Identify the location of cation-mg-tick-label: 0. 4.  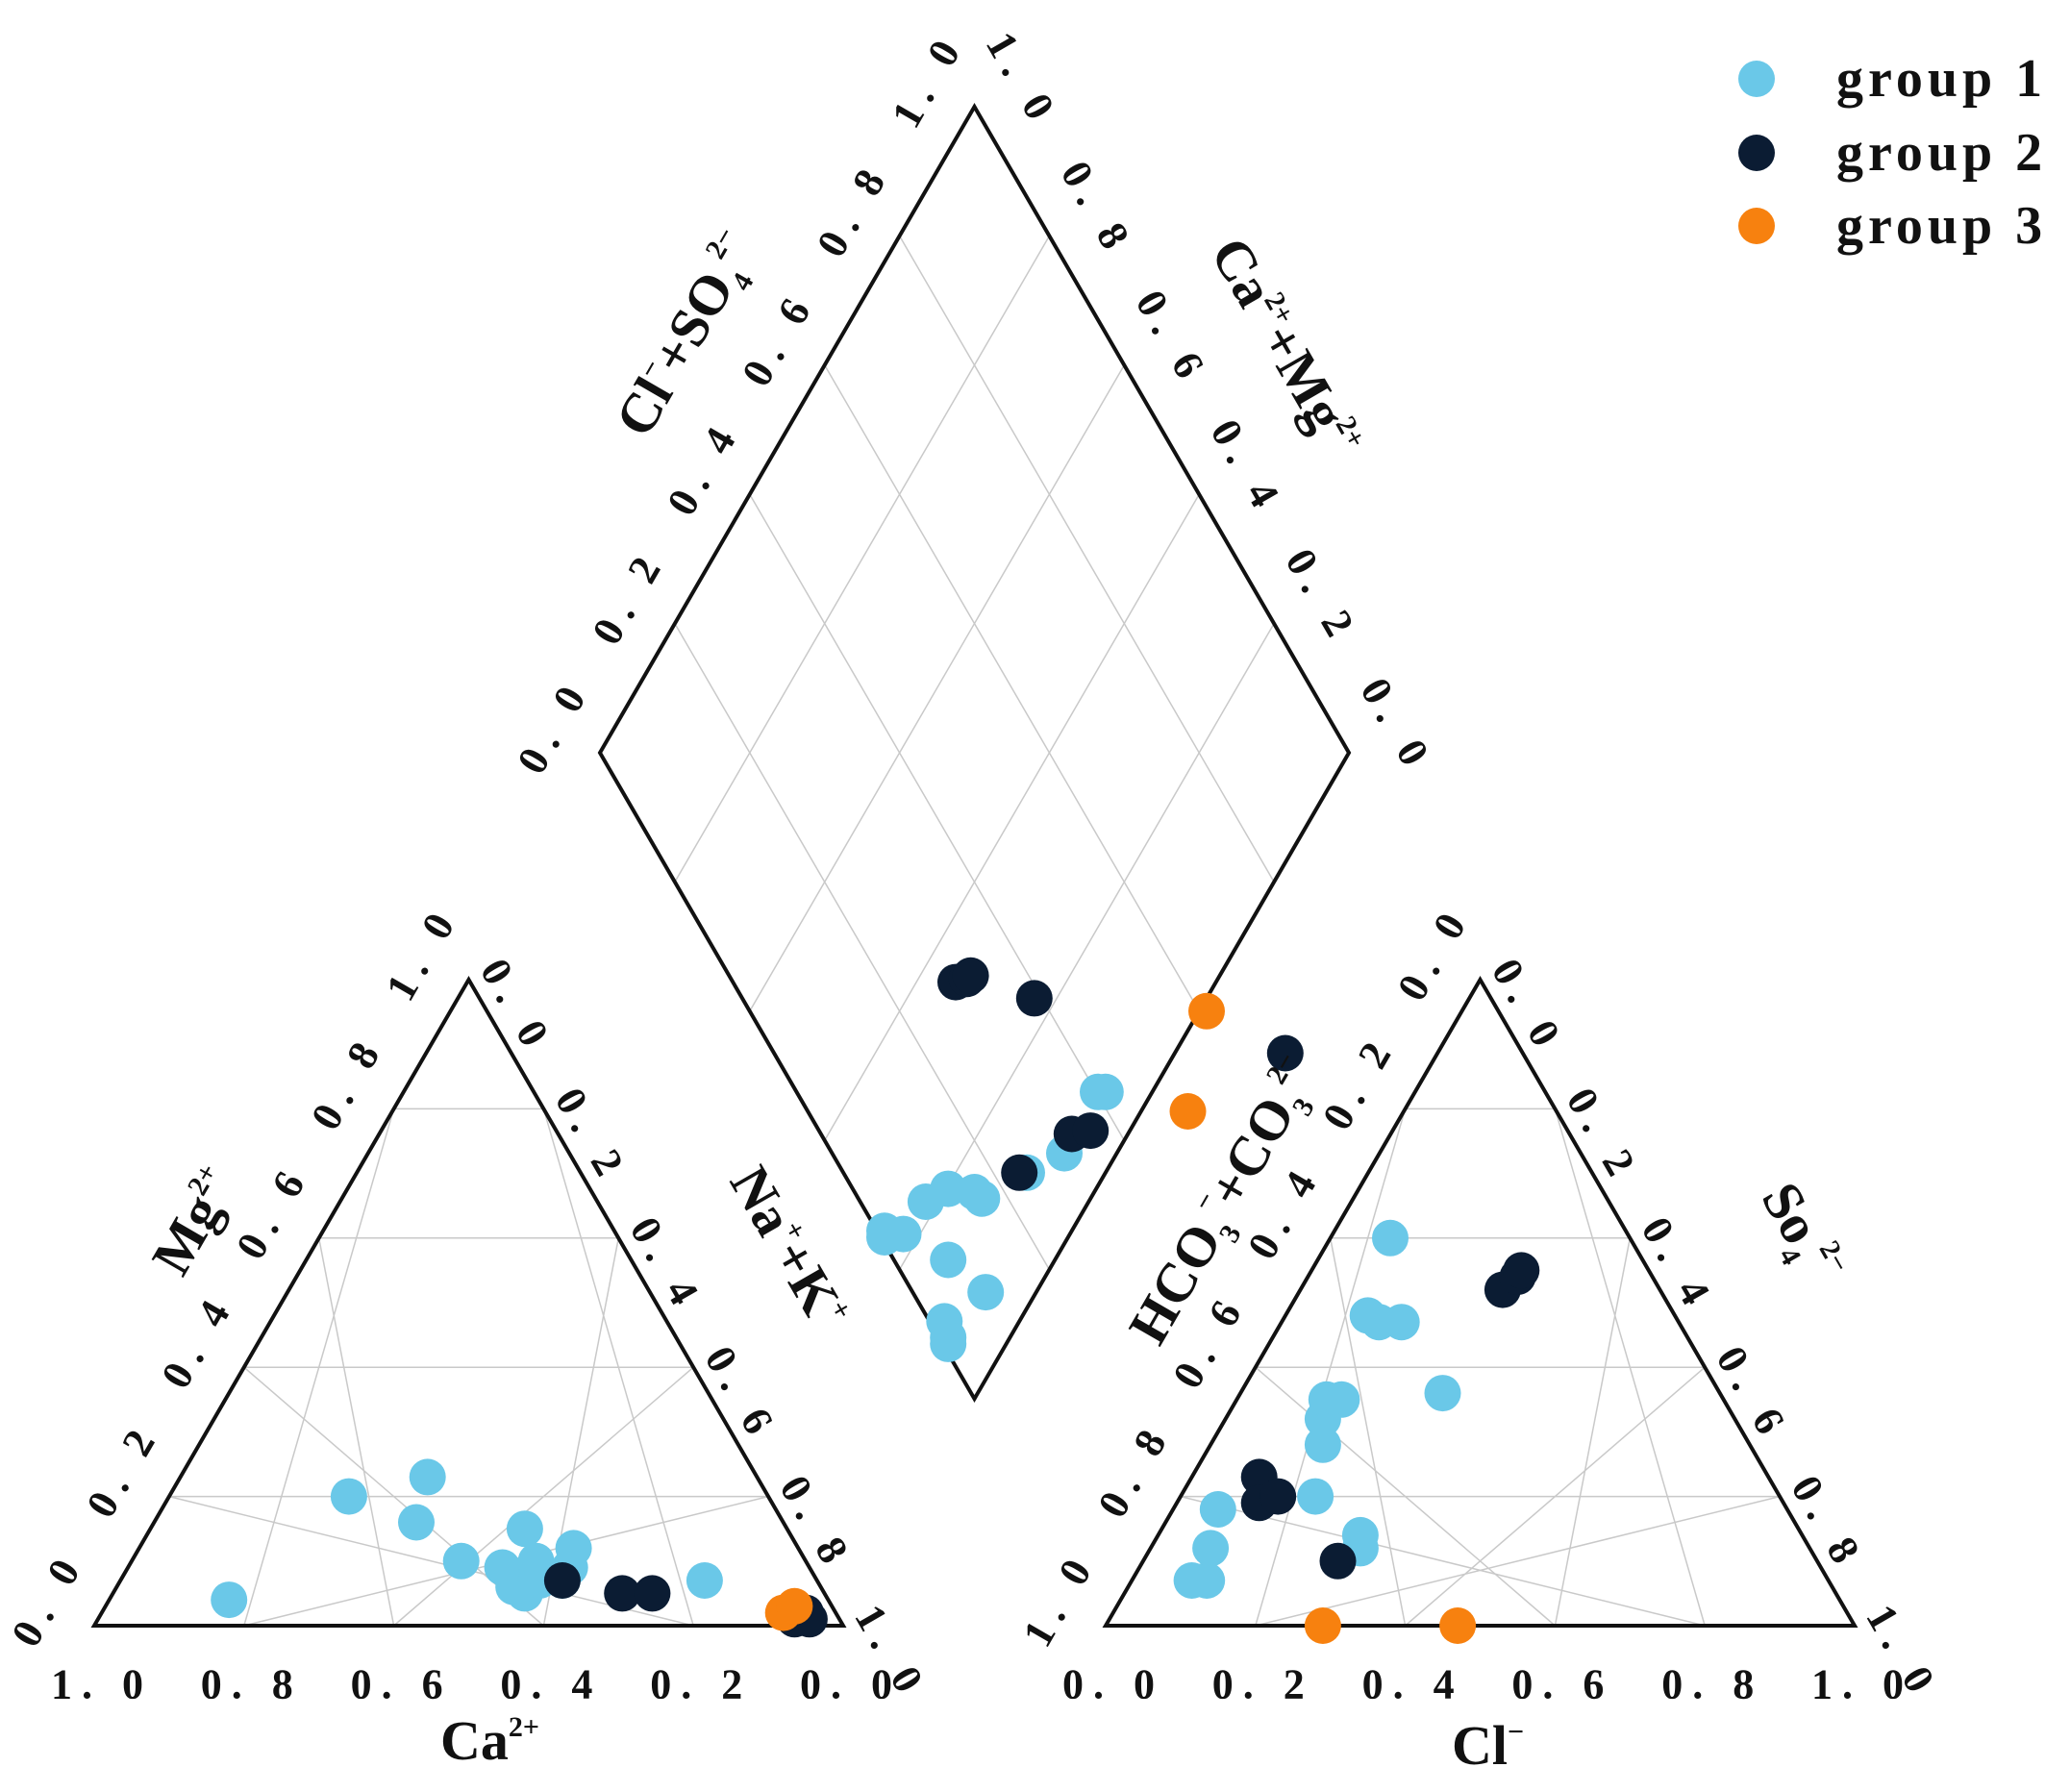
(198, 1340).